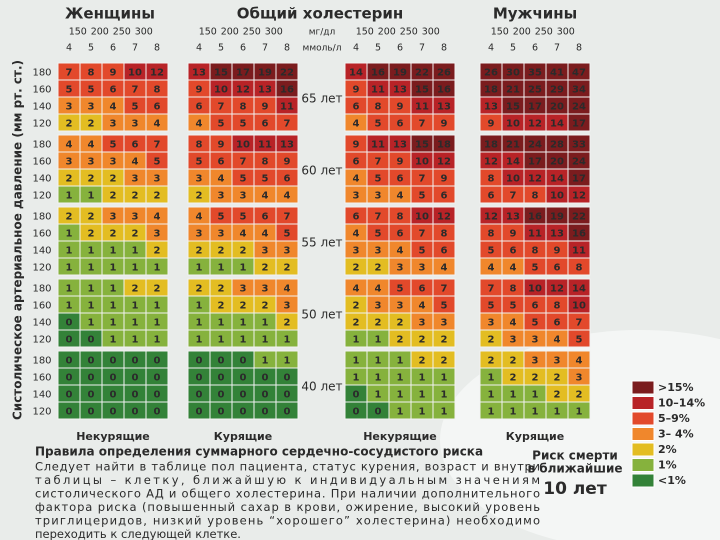 This screenshot has height=540, width=720. Describe the element at coordinates (41, 378) in the screenshot. I see `bp-label: 160` at that location.